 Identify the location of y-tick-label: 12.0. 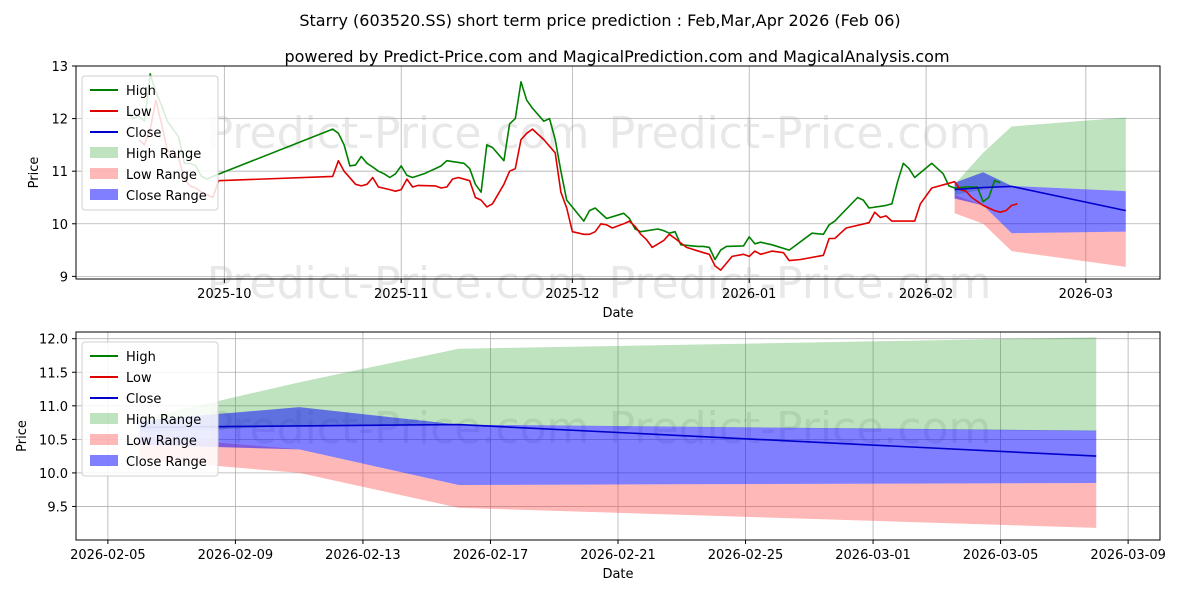
(53, 340).